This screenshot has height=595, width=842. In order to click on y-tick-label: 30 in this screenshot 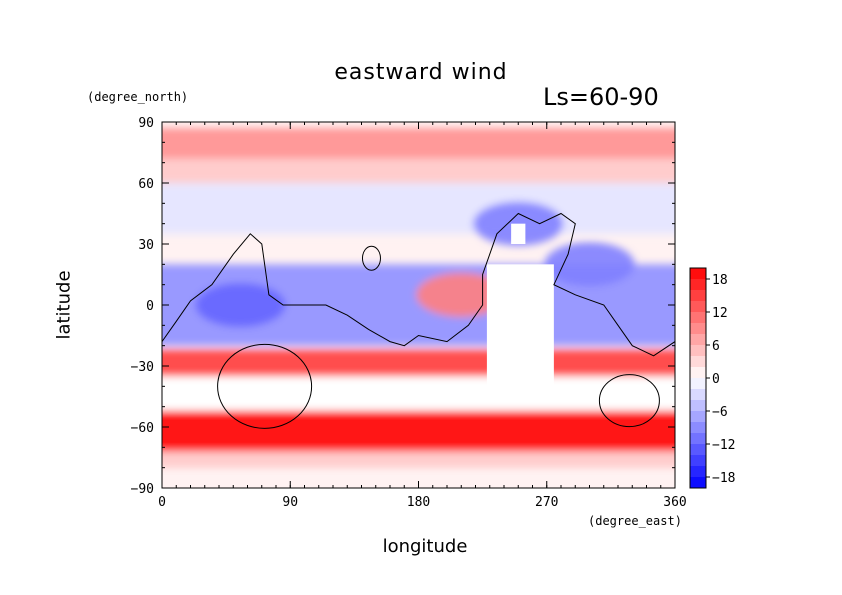, I will do `click(146, 245)`.